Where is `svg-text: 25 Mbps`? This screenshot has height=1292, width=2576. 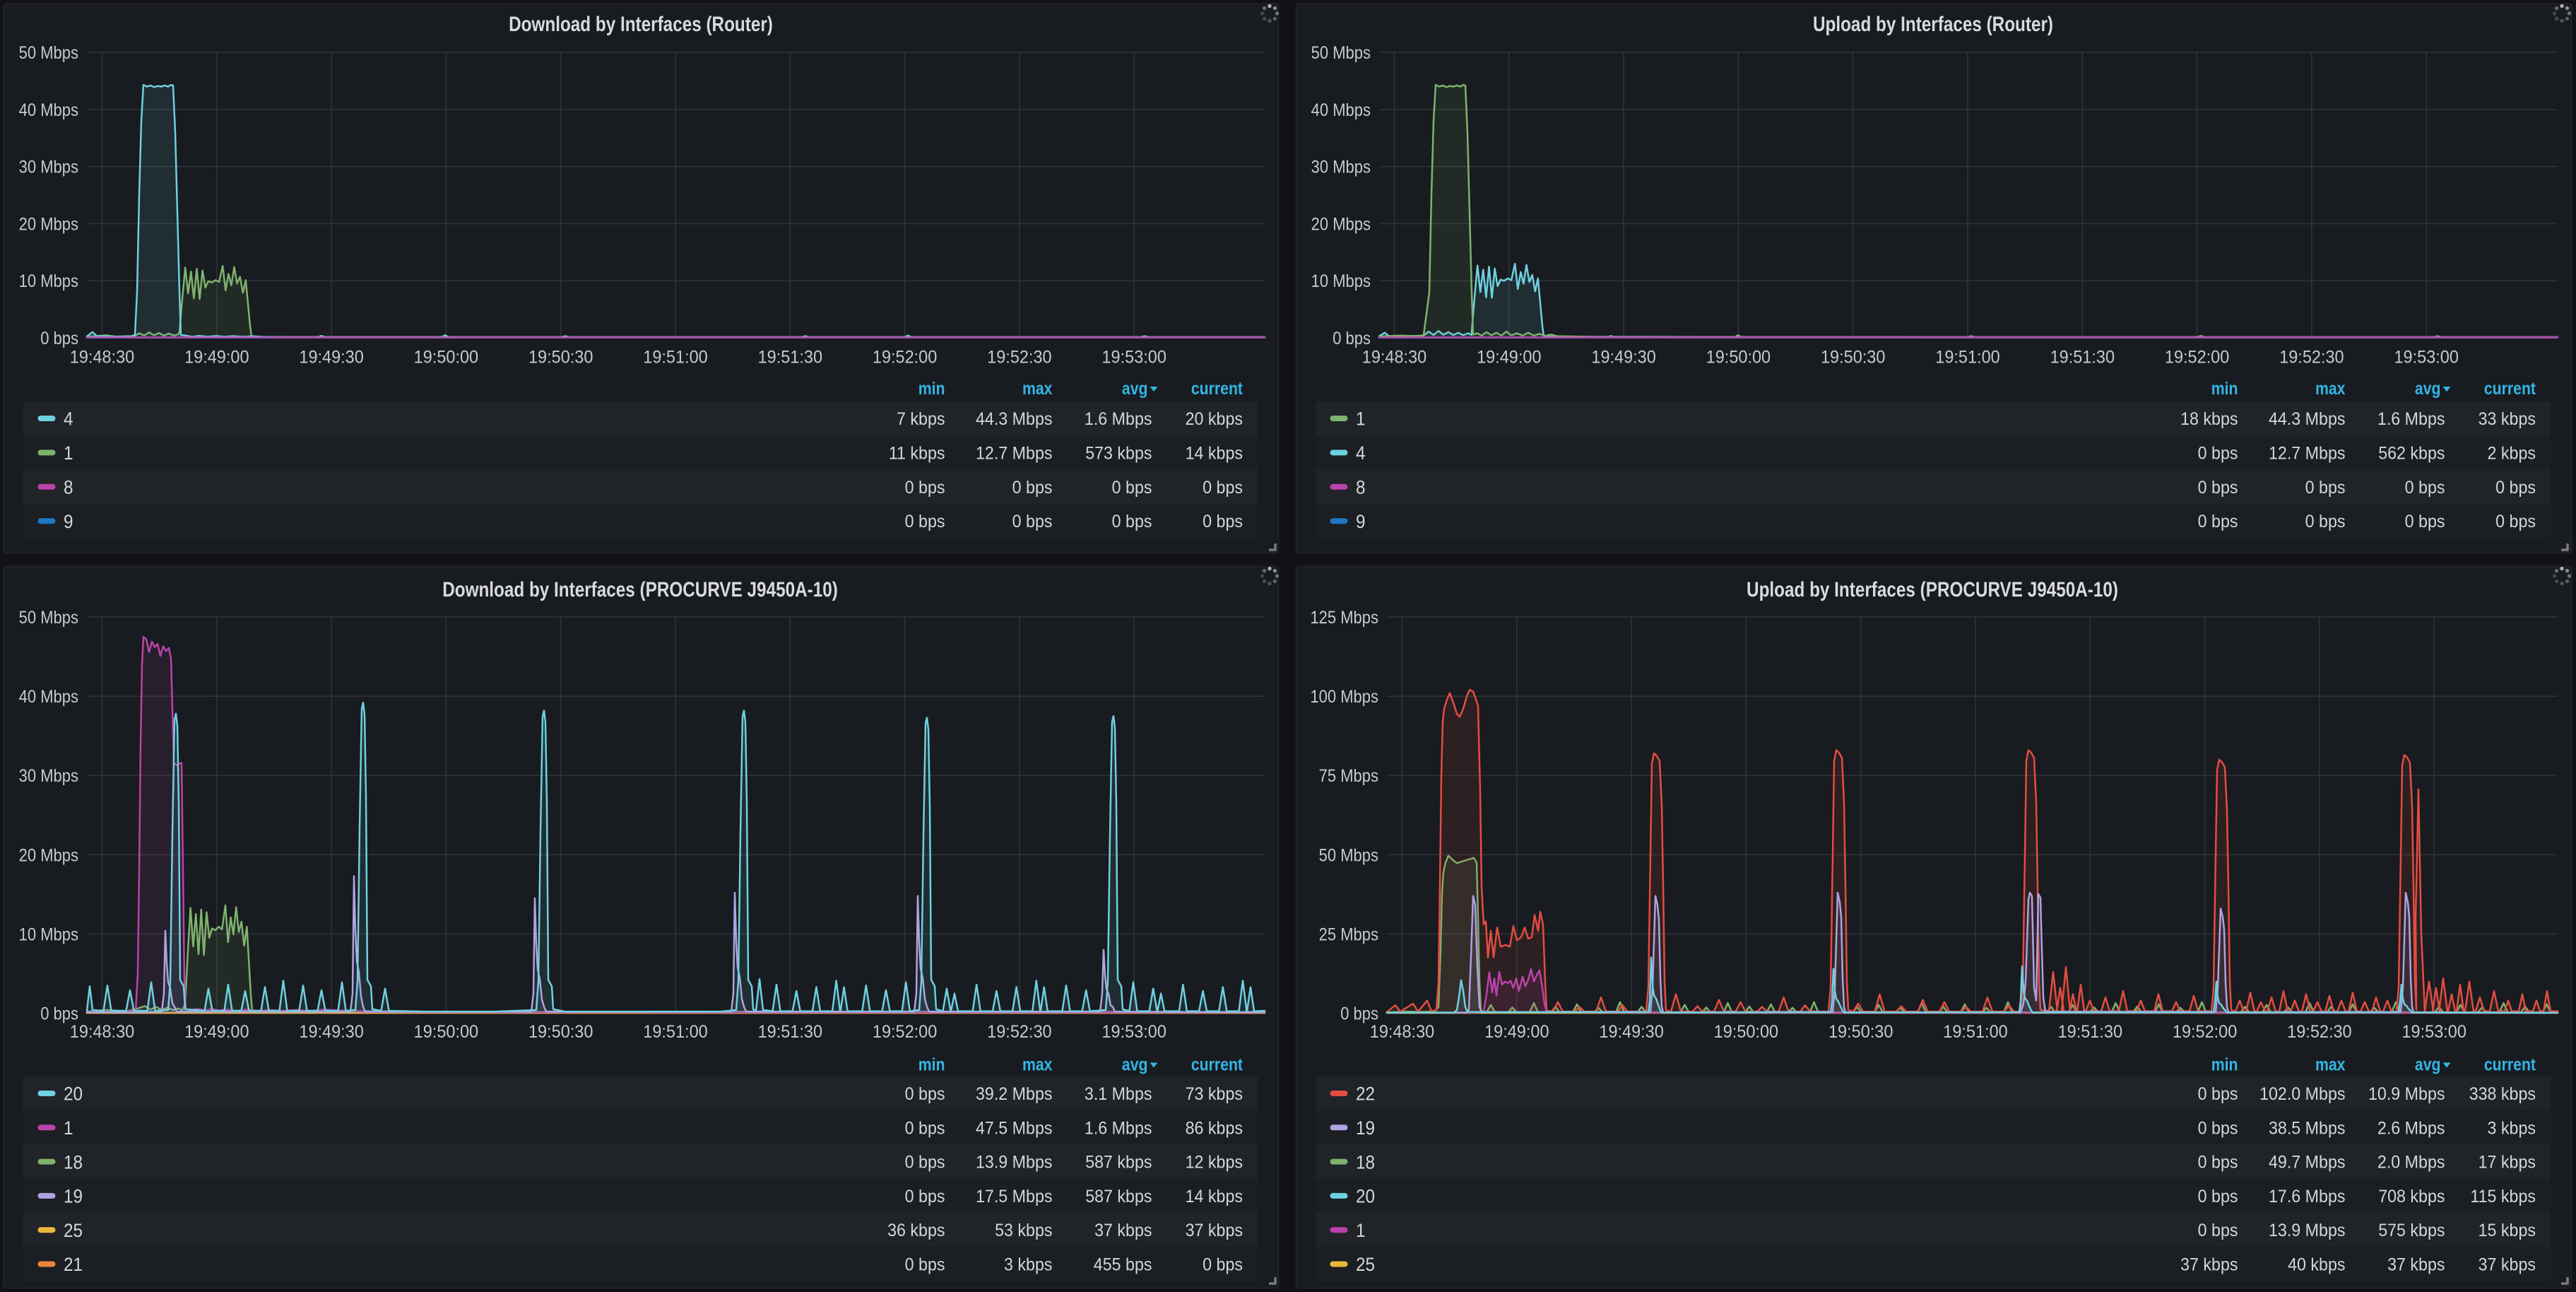 svg-text: 25 Mbps is located at coordinates (1348, 934).